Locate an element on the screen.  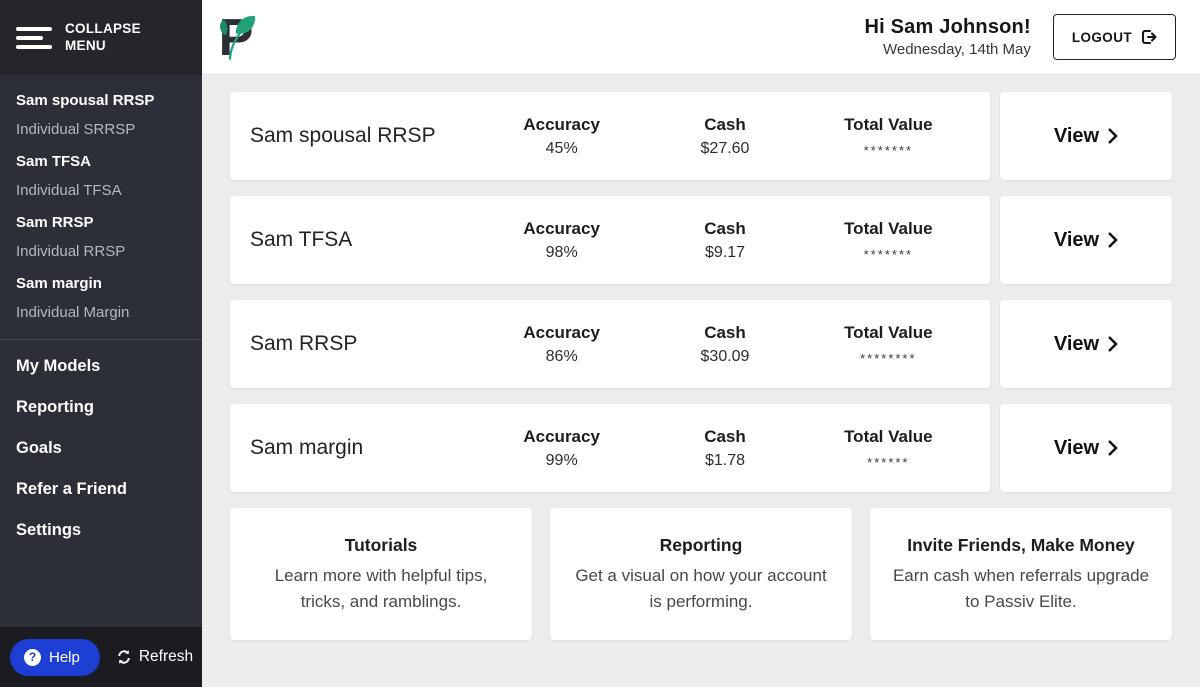
accuracy-value: 45% is located at coordinates (561, 148).